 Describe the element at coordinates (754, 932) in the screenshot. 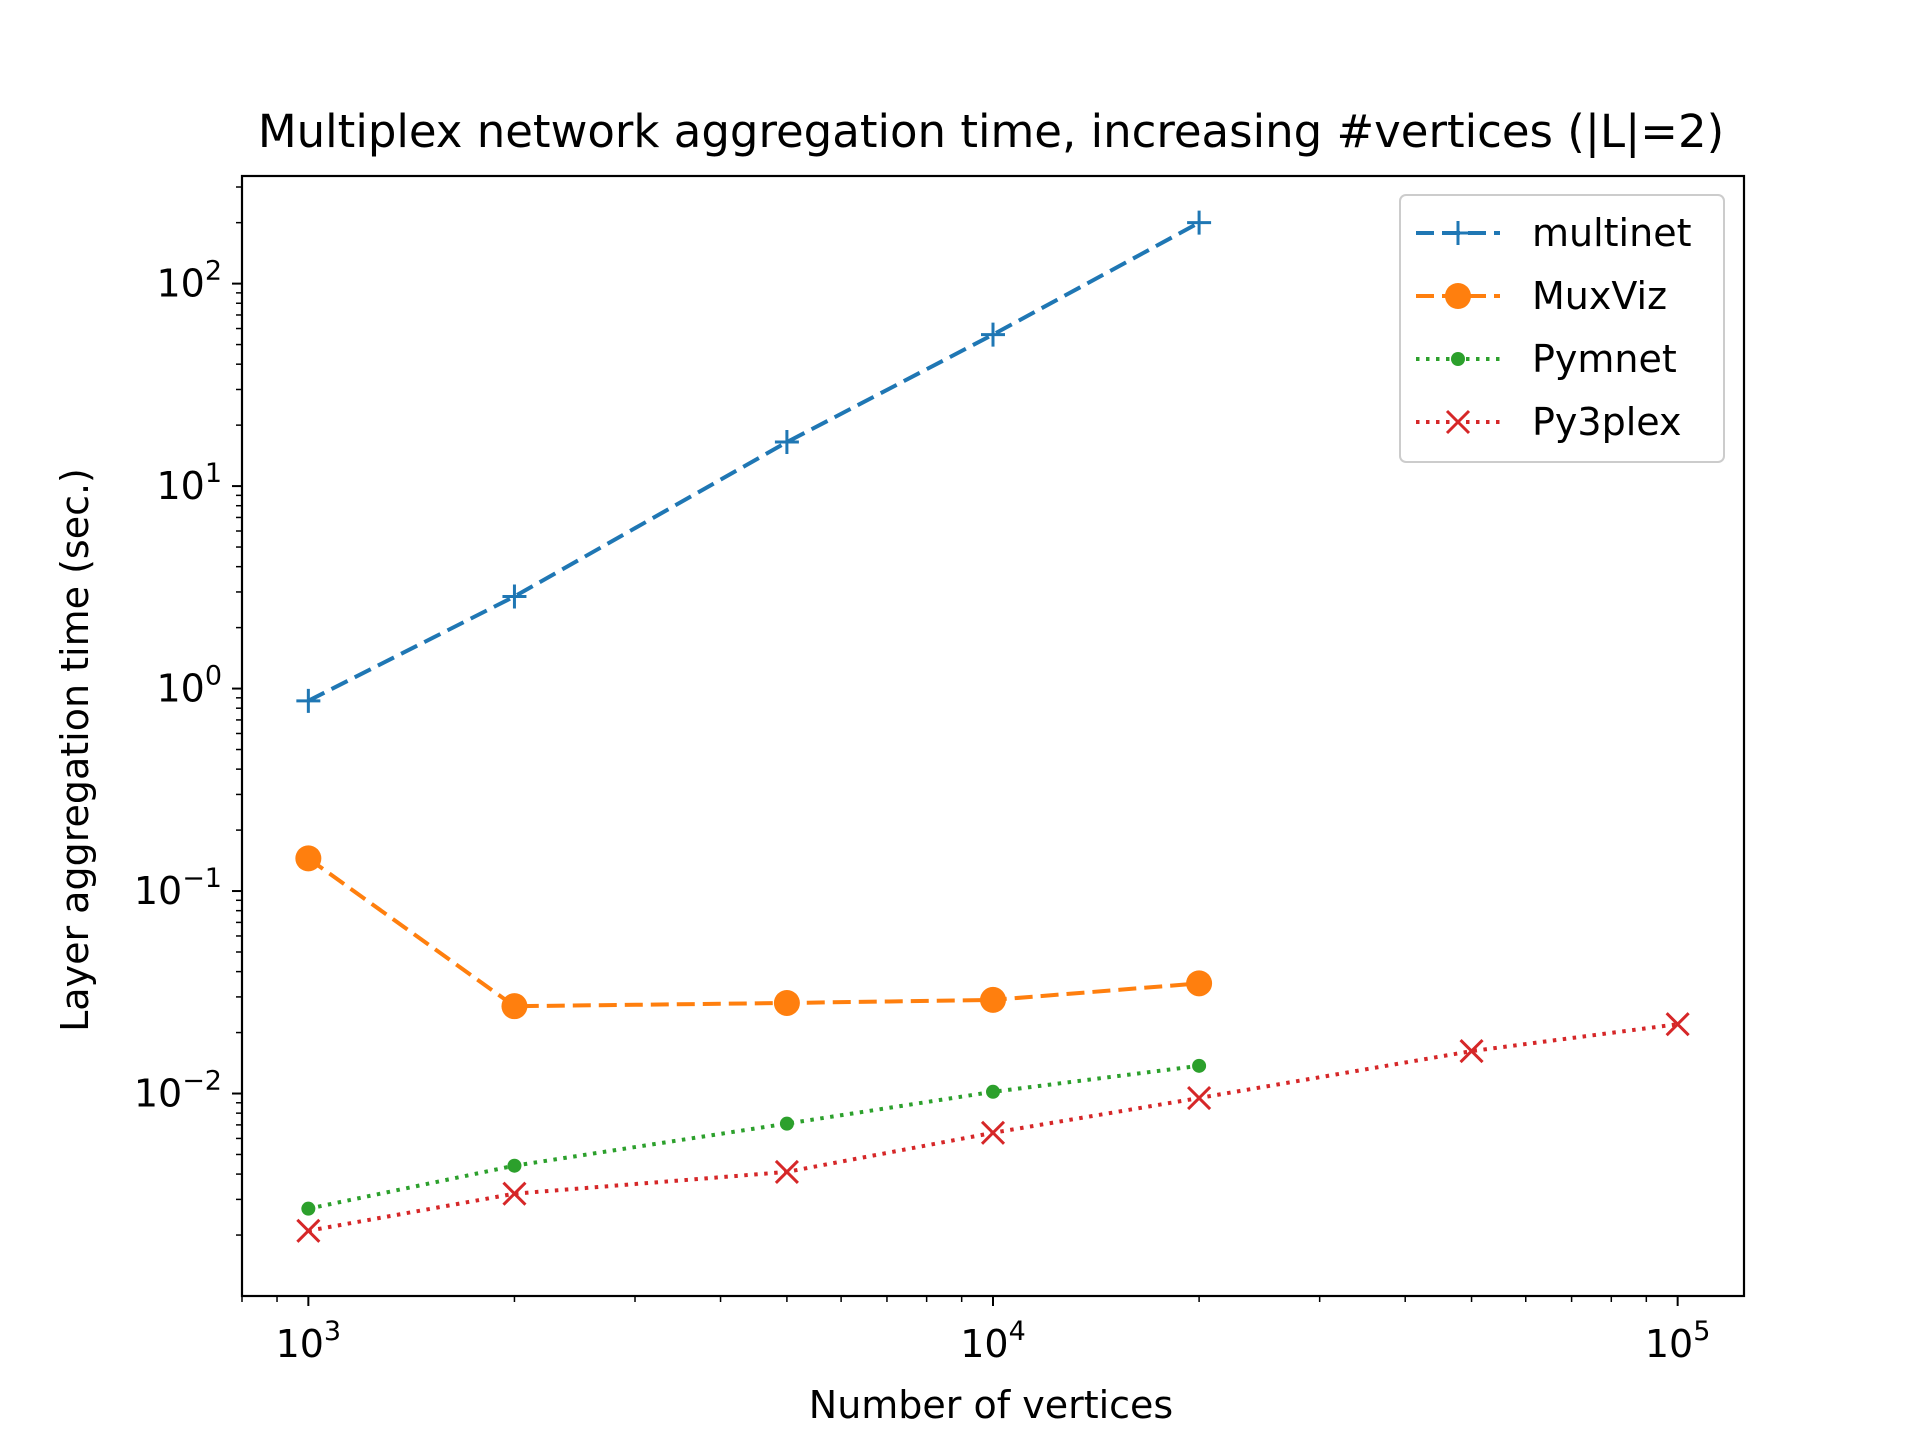

I see `series-muxviz` at that location.